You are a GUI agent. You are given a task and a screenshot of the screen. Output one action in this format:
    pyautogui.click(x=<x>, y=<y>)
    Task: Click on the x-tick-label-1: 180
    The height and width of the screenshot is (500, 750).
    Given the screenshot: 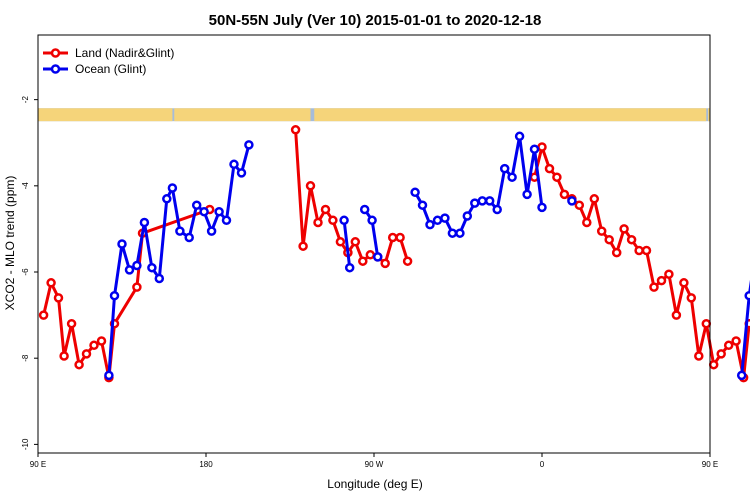 What is the action you would take?
    pyautogui.click(x=206, y=464)
    